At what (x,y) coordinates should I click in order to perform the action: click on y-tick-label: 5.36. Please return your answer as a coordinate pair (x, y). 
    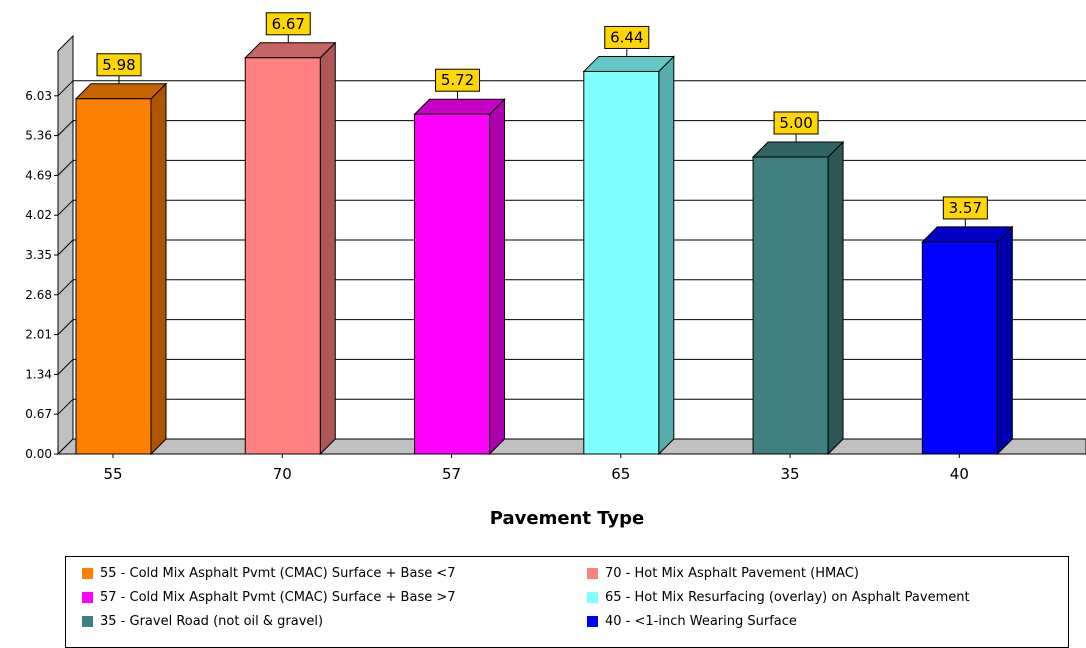
    Looking at the image, I should click on (38, 136).